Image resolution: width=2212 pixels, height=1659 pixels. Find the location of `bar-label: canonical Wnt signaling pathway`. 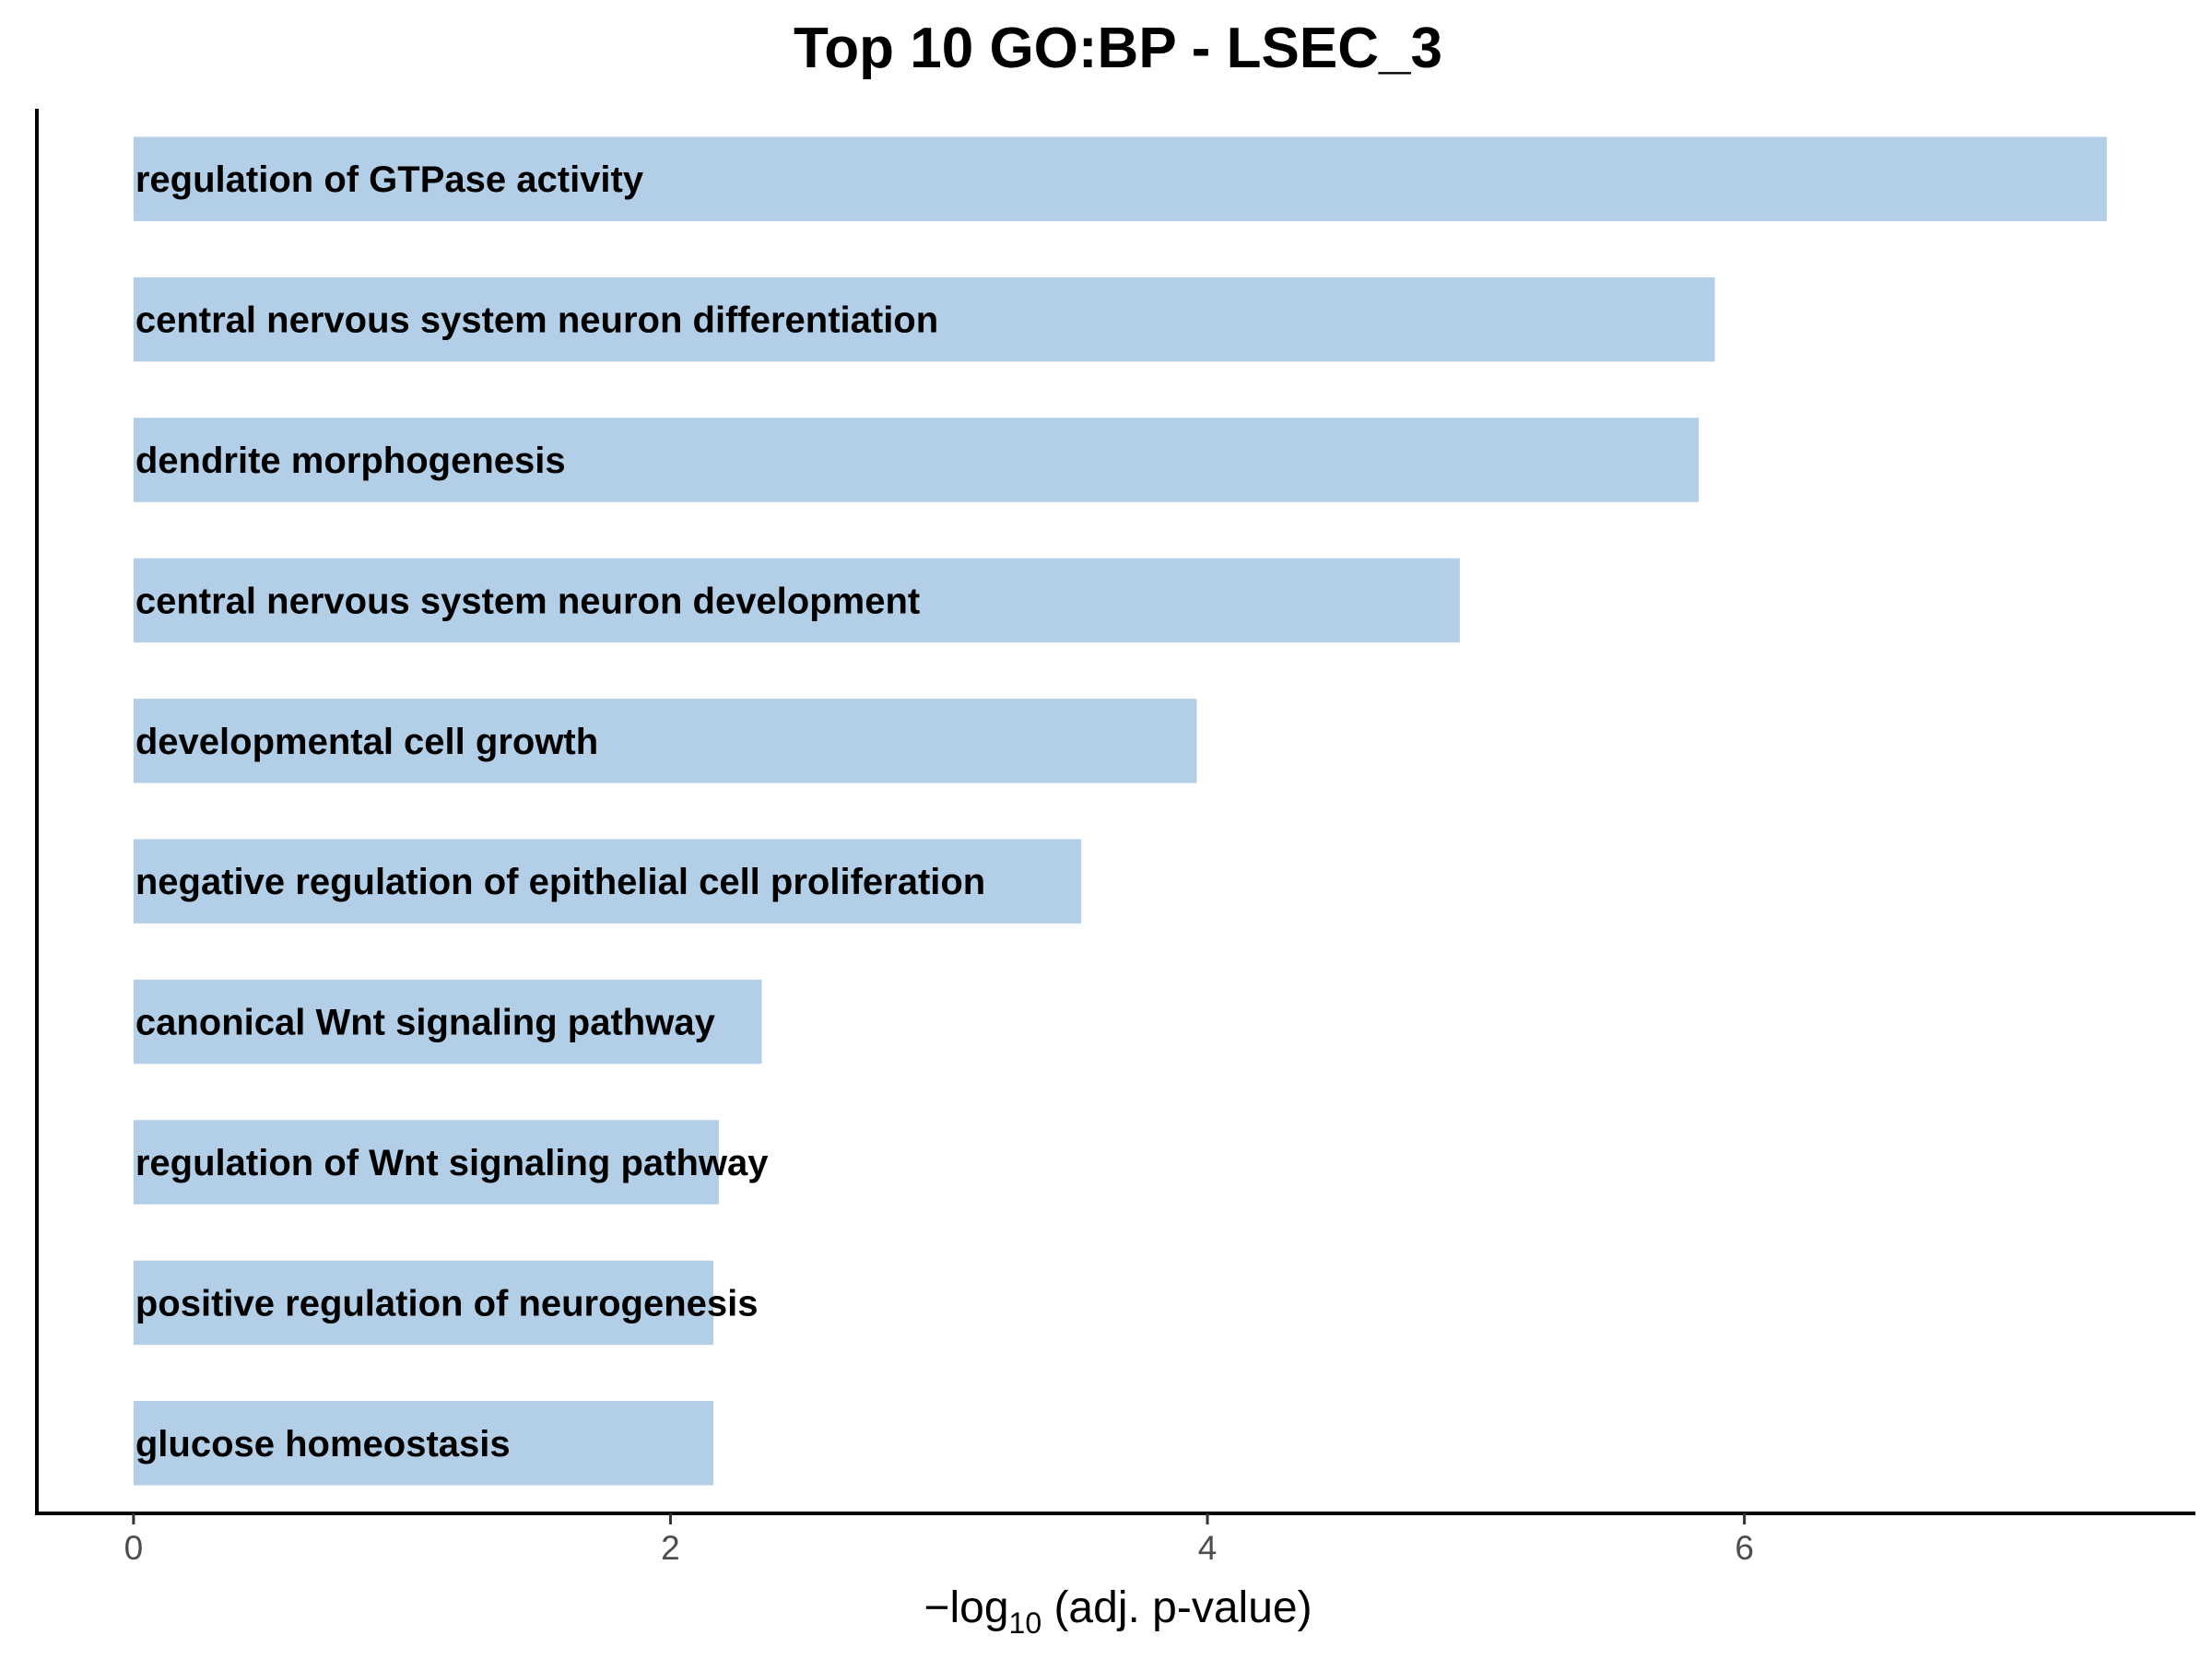

bar-label: canonical Wnt signaling pathway is located at coordinates (425, 1023).